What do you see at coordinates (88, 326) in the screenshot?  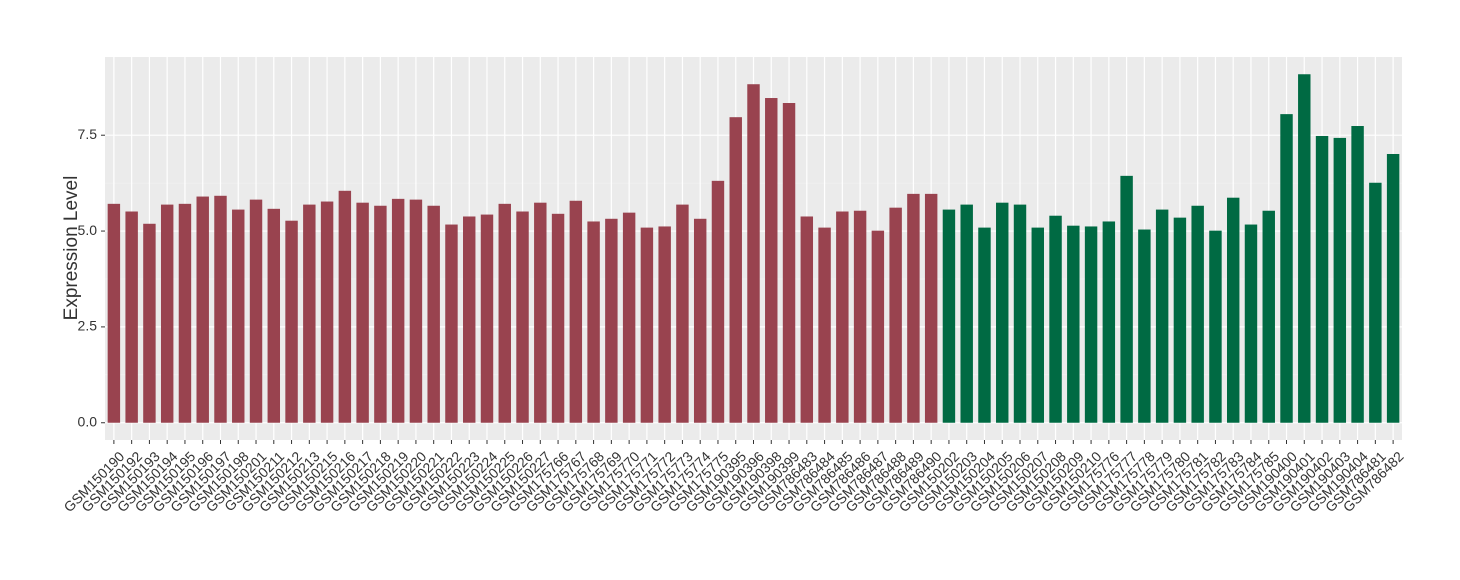 I see `y-tick-label: 2.5` at bounding box center [88, 326].